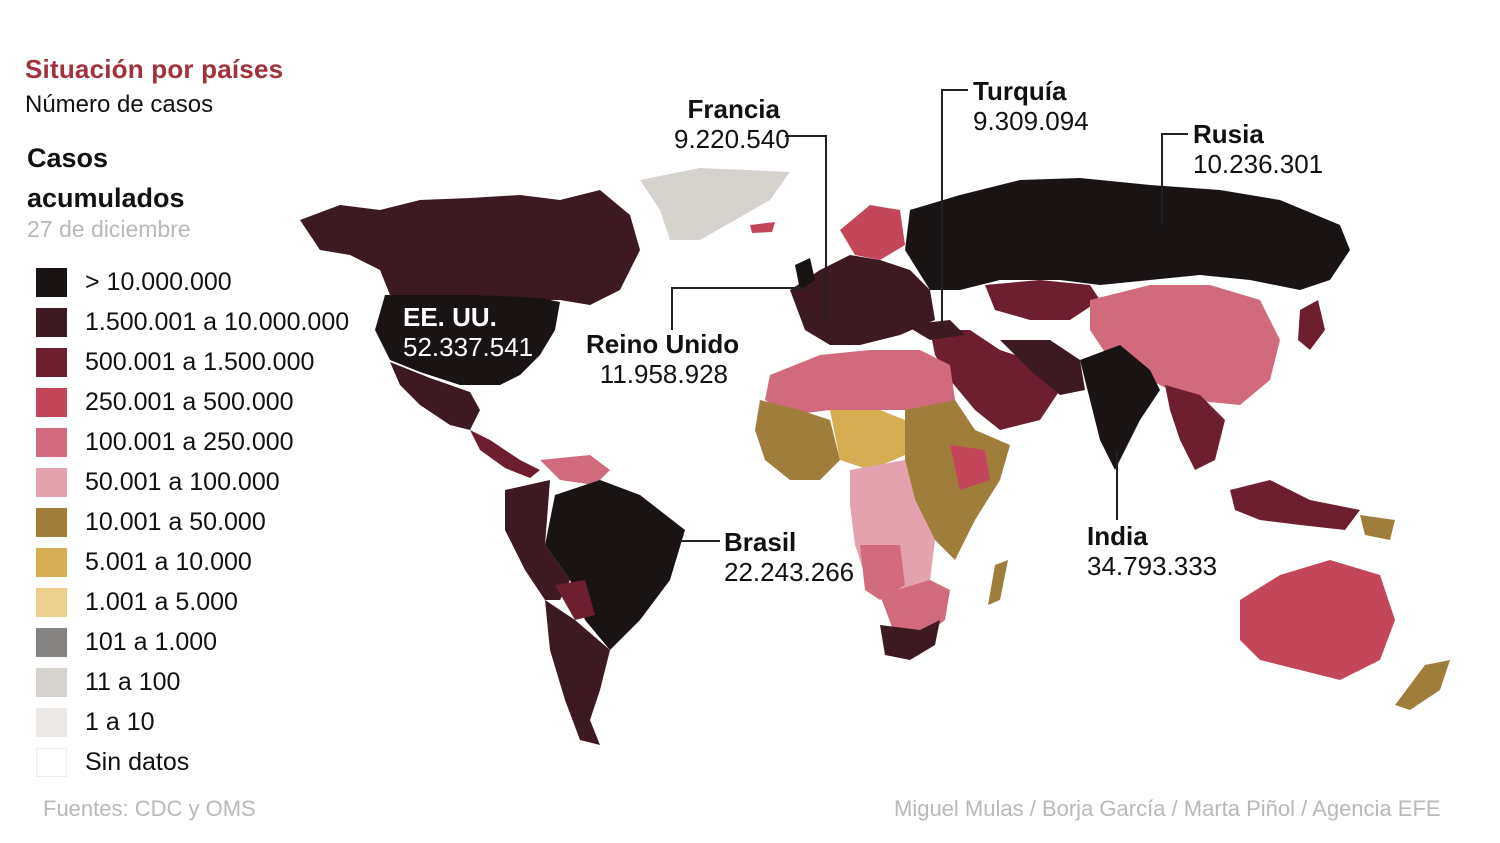 Image resolution: width=1500 pixels, height=843 pixels. What do you see at coordinates (1042, 300) in the screenshot?
I see `region-kazakhstan` at bounding box center [1042, 300].